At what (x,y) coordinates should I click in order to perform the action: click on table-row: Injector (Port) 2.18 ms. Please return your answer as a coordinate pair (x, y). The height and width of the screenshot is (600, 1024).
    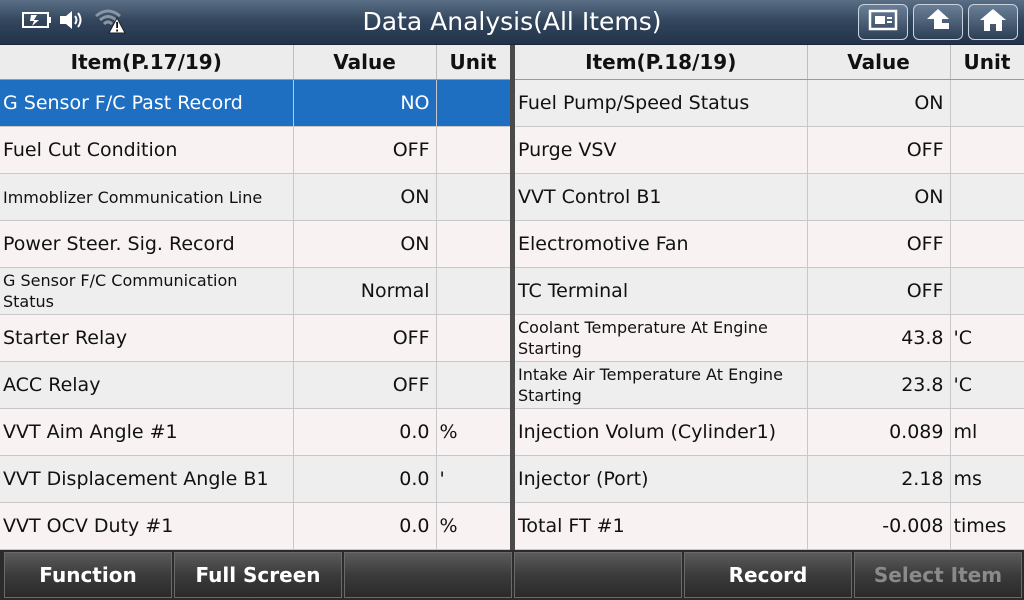
    Looking at the image, I should click on (769, 479).